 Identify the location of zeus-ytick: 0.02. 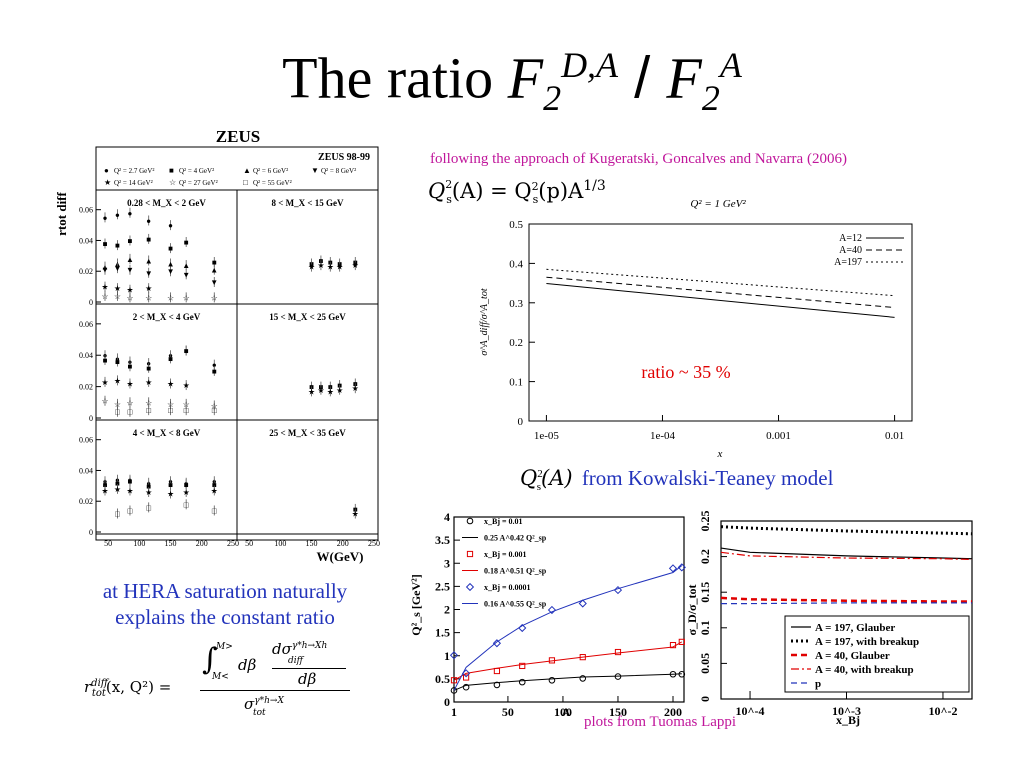
(86, 387).